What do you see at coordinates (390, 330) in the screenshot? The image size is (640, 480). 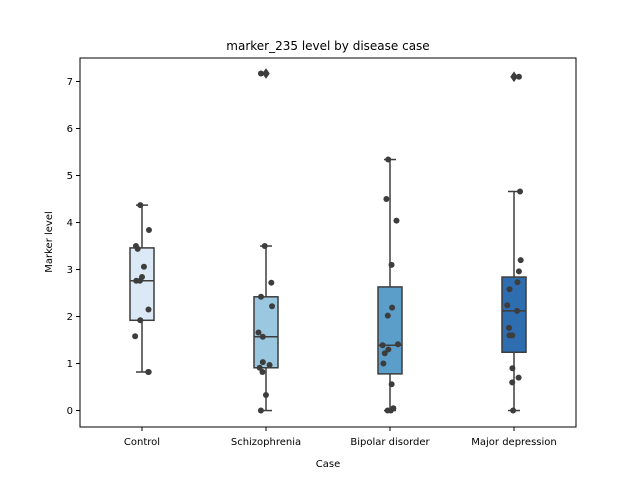 I see `box-bipolar-disorder` at bounding box center [390, 330].